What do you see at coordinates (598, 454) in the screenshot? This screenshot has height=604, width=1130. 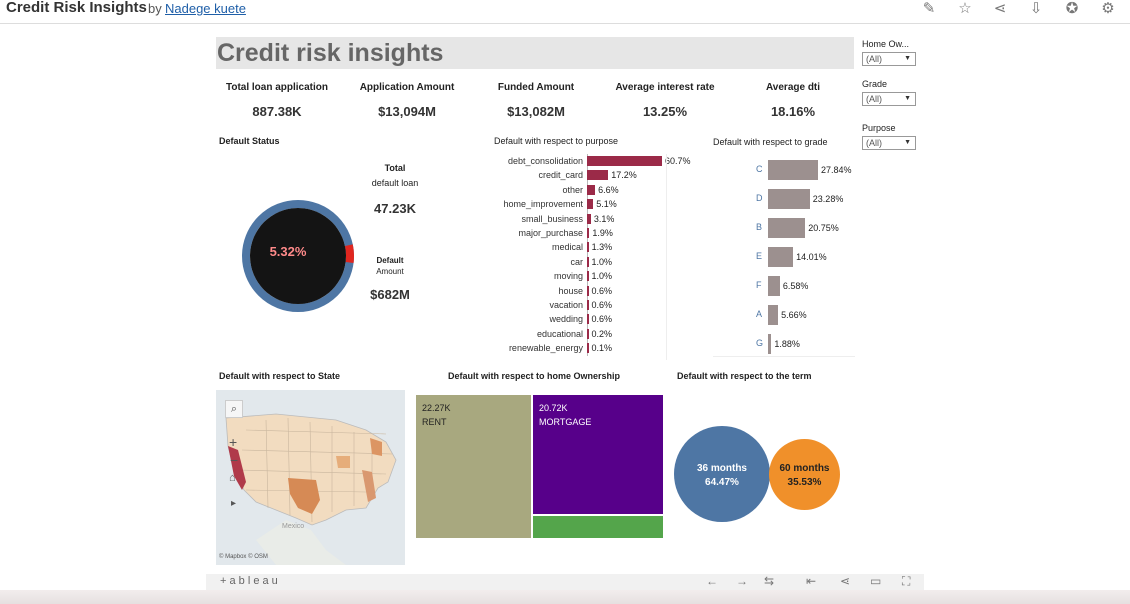 I see `treemap-mortgage: 20.72K MORTGAGE` at bounding box center [598, 454].